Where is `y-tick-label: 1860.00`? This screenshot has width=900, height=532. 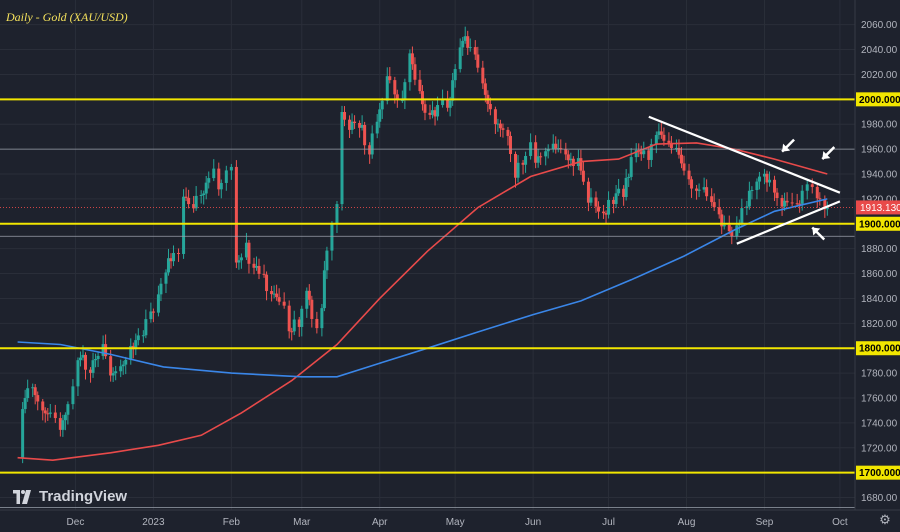
y-tick-label: 1860.00 is located at coordinates (879, 274).